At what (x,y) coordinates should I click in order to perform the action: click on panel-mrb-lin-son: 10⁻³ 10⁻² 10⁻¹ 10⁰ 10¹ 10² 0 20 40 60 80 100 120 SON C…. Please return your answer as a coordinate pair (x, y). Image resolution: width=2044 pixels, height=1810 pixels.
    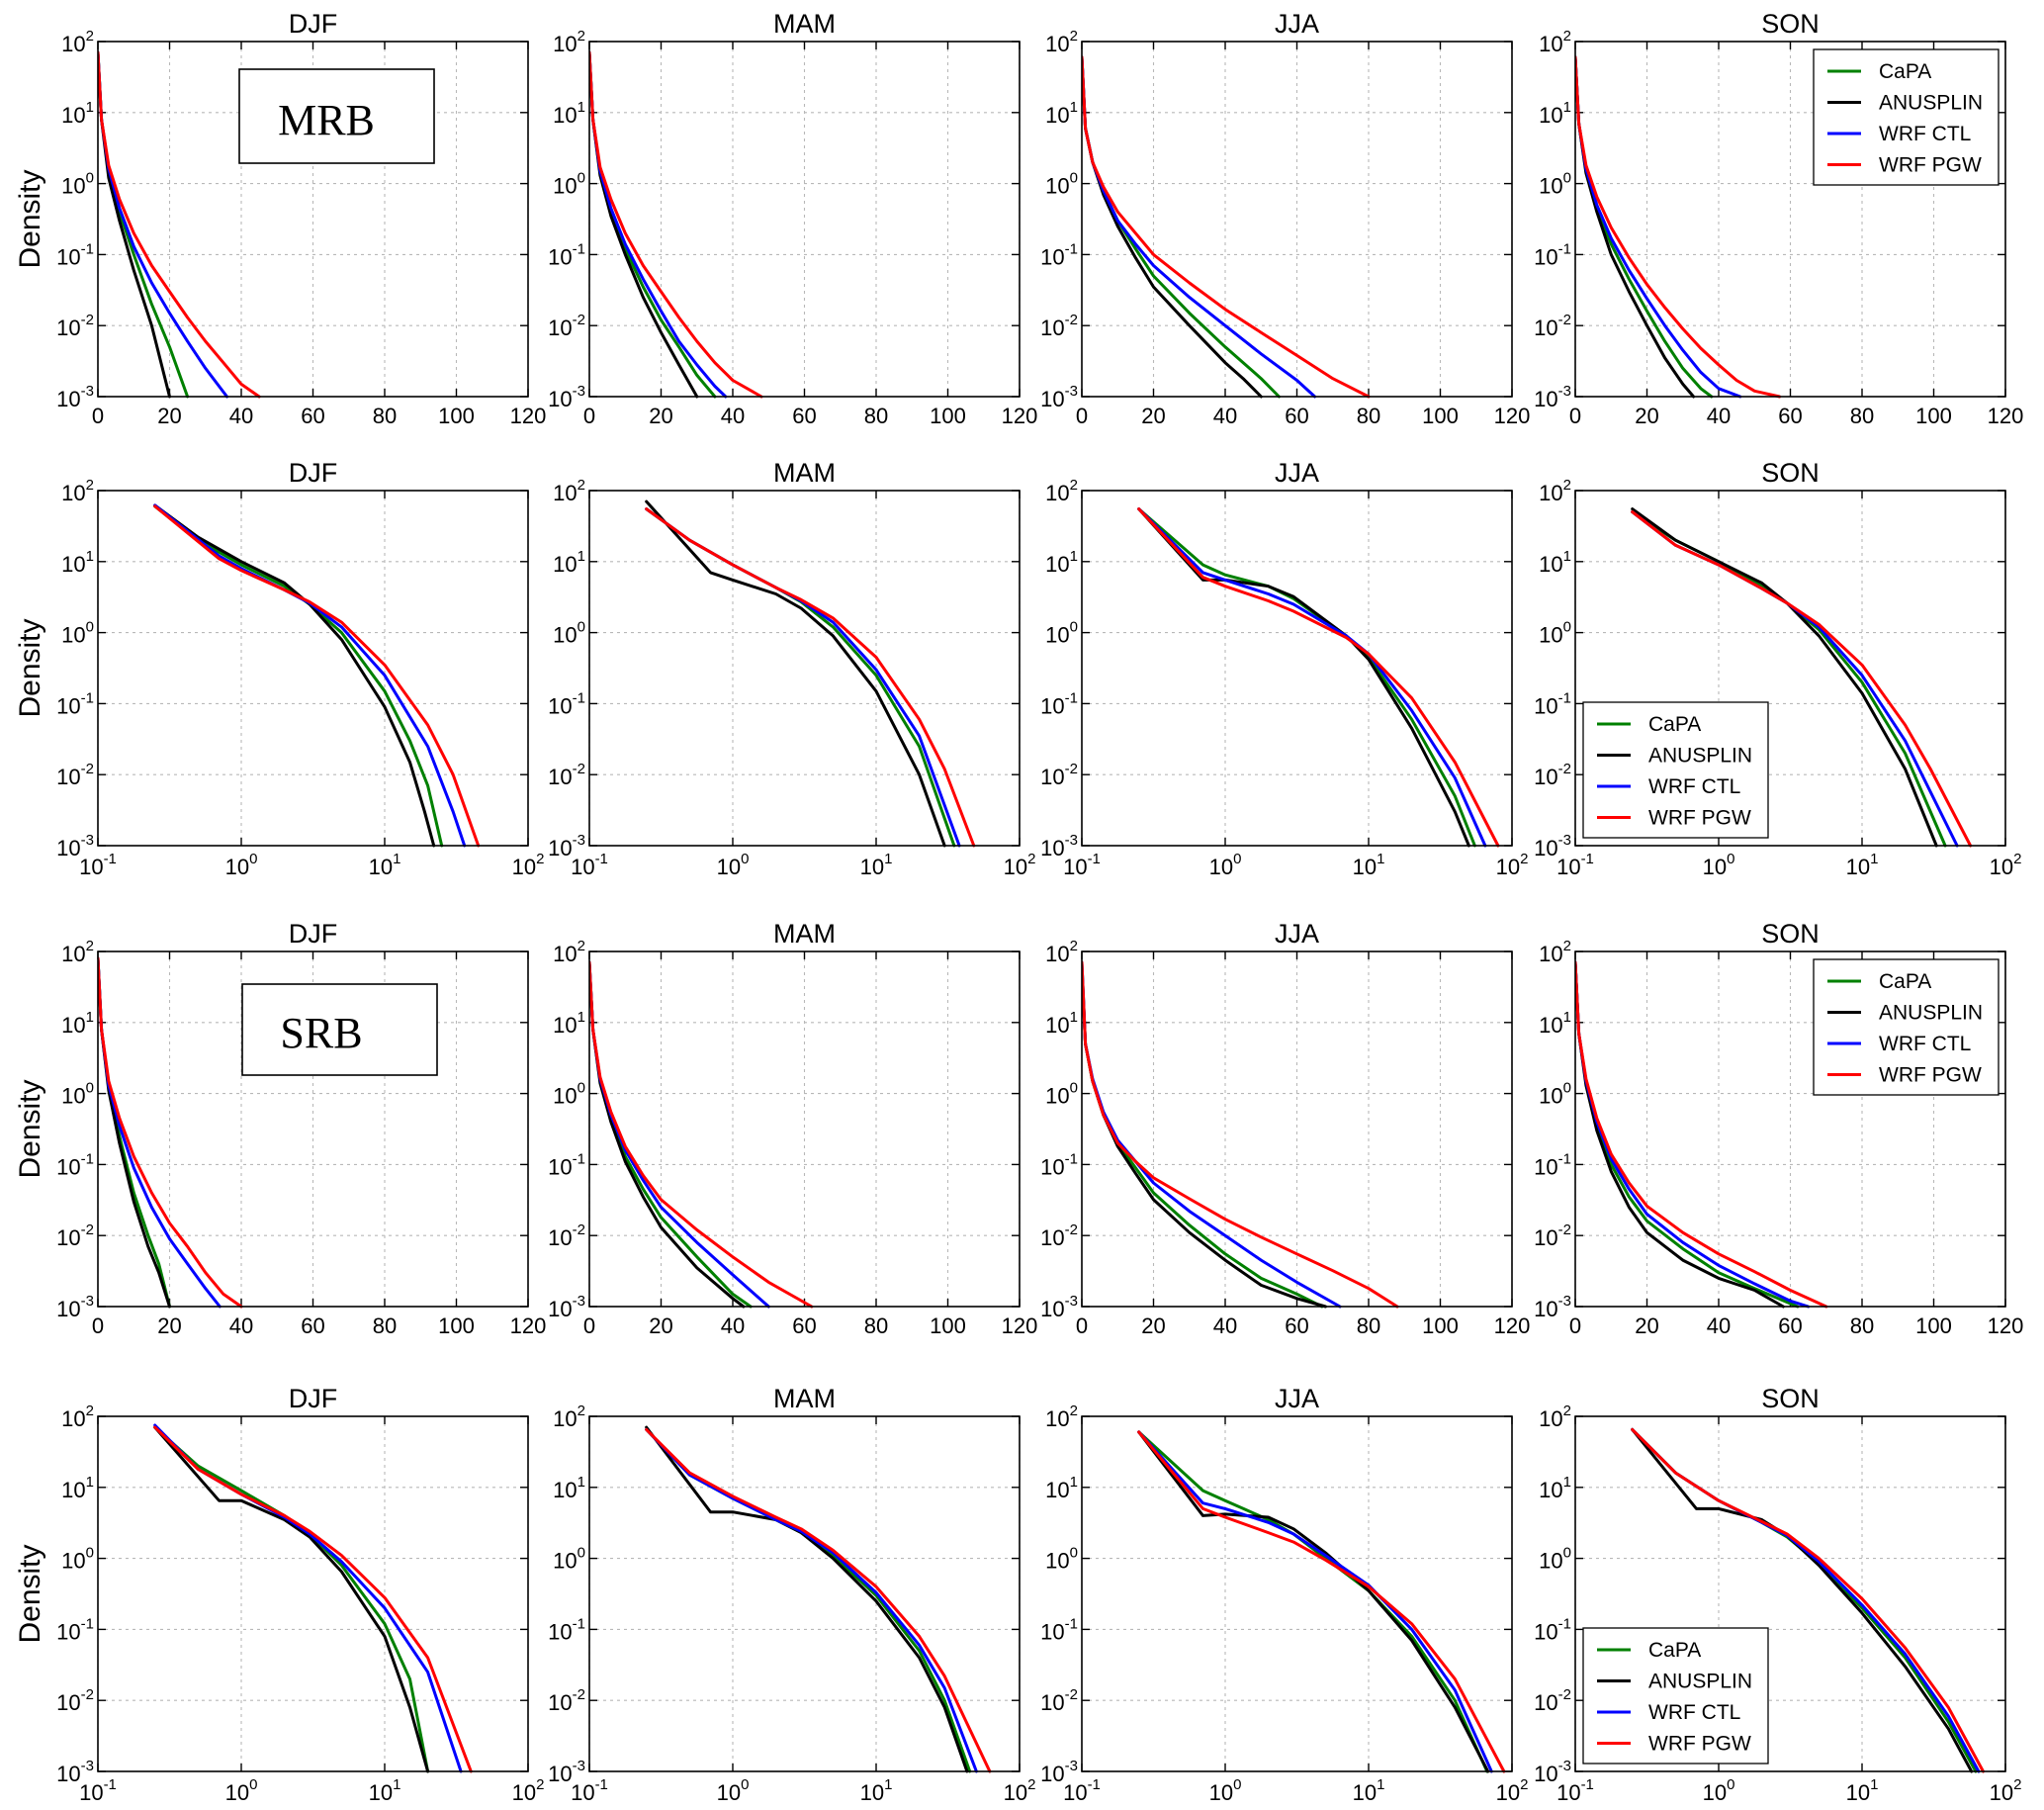
    Looking at the image, I should click on (1778, 218).